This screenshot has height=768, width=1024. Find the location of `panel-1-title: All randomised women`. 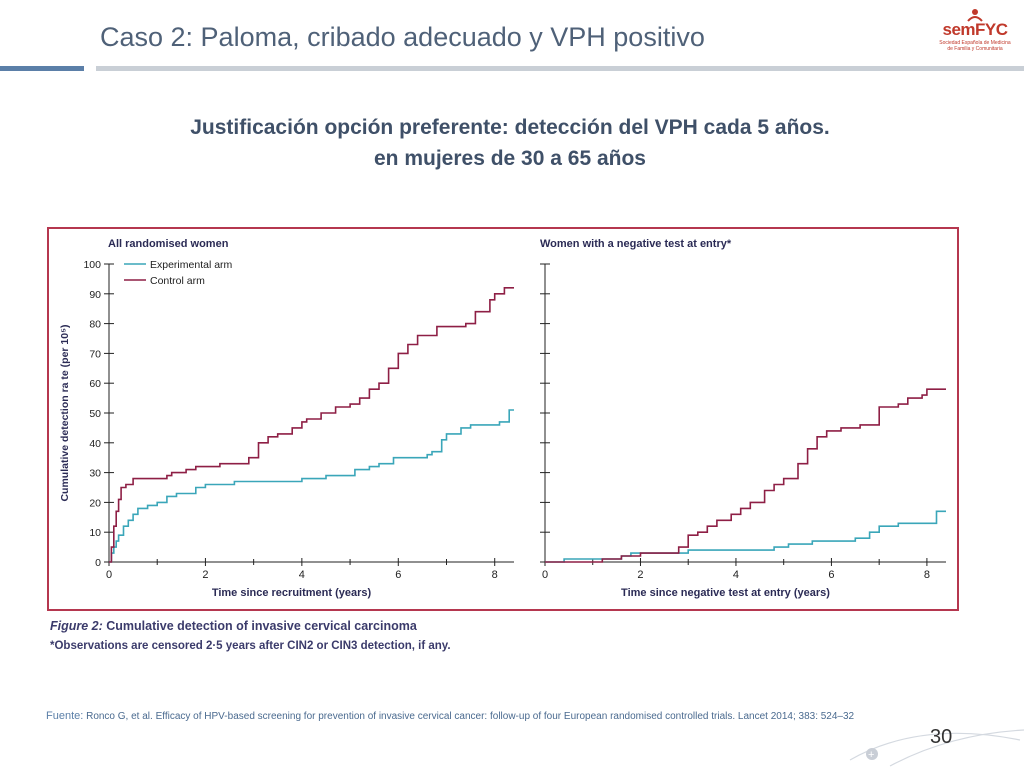

panel-1-title: All randomised women is located at coordinates (168, 244).